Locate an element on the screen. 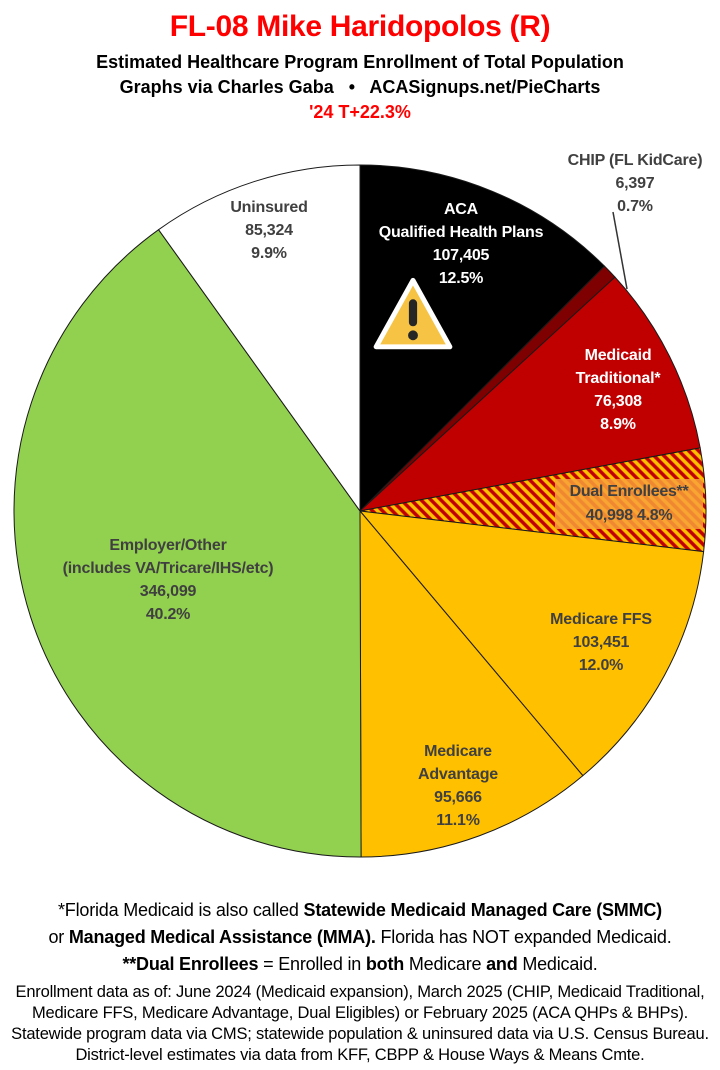 This screenshot has width=720, height=1070. pie-slice-medicare-advantage is located at coordinates (471, 684).